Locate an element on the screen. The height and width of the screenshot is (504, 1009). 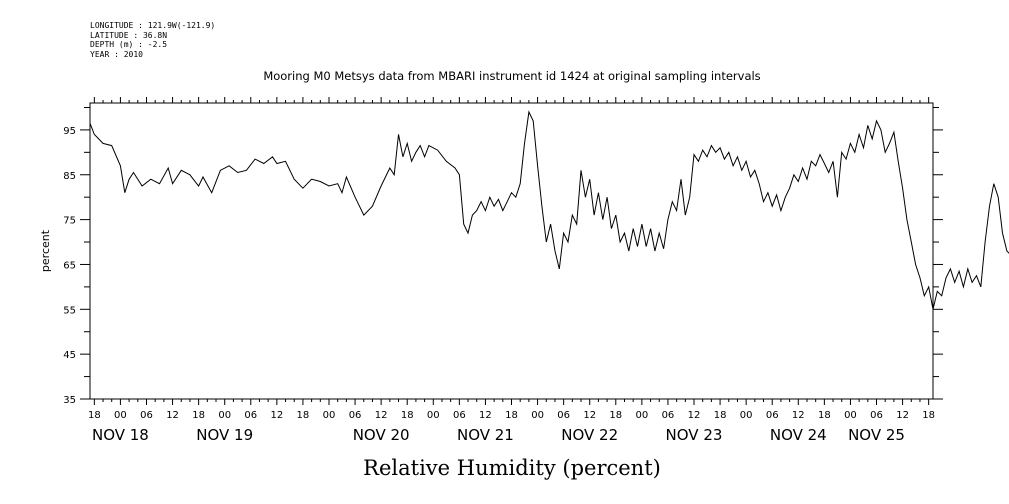
day-label: NOV 23 is located at coordinates (694, 435).